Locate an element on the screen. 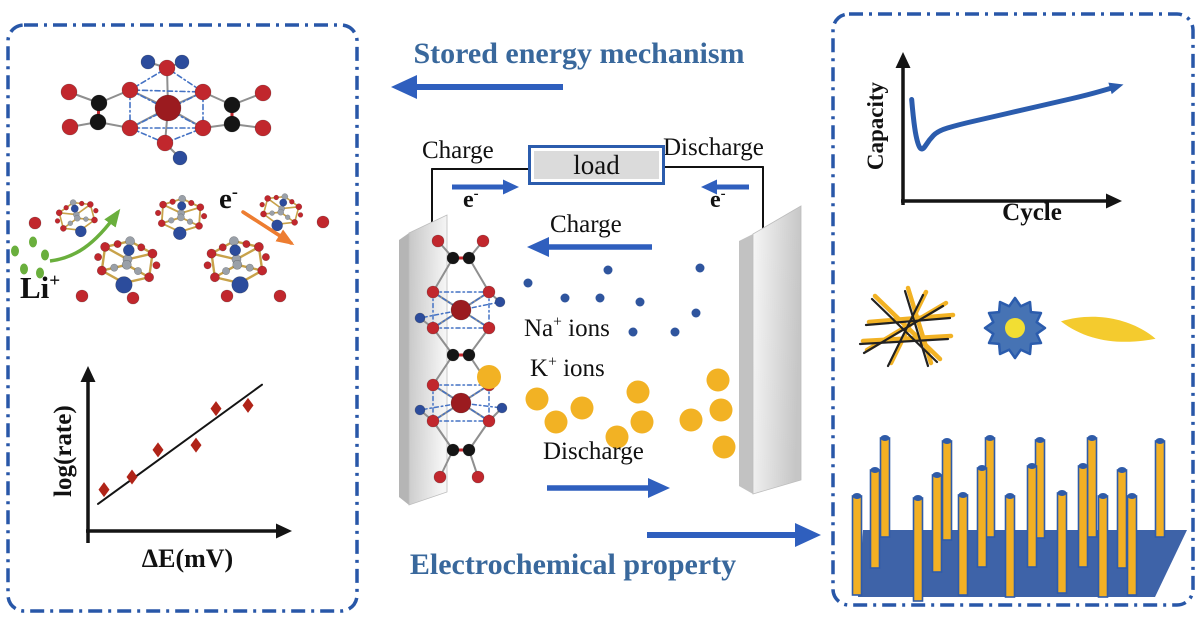 This screenshot has height=630, width=1200. kinetics-y-axis is located at coordinates (88, 454).